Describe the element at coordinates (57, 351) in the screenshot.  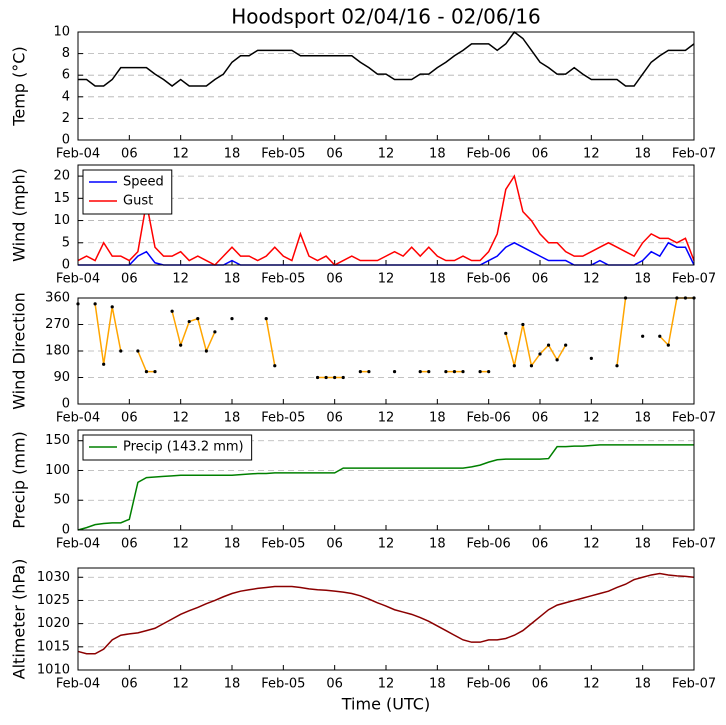
I see `y-tick-label: 180` at that location.